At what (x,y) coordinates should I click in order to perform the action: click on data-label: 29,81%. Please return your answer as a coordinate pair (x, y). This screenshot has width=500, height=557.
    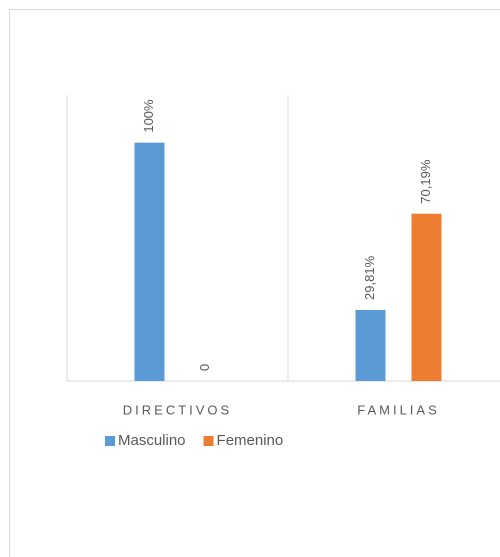
    Looking at the image, I should click on (369, 277).